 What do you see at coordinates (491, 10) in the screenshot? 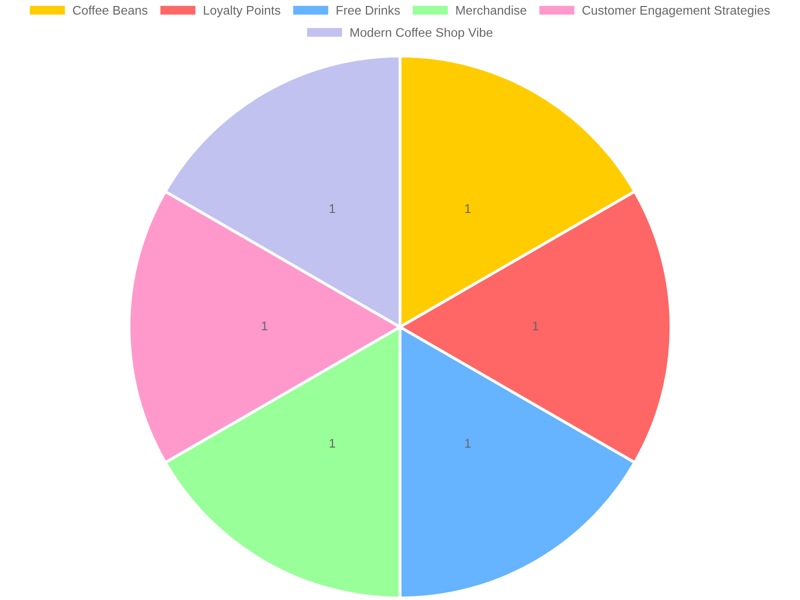
I see `legend-label: Merchandise` at bounding box center [491, 10].